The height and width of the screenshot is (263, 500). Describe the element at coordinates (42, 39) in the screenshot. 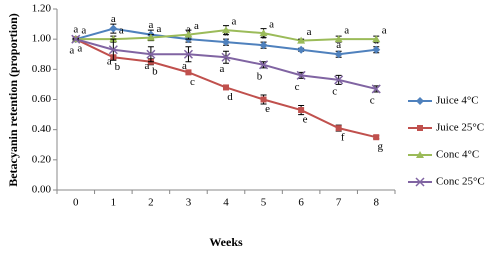

I see `y-tick-label: 1.00` at that location.